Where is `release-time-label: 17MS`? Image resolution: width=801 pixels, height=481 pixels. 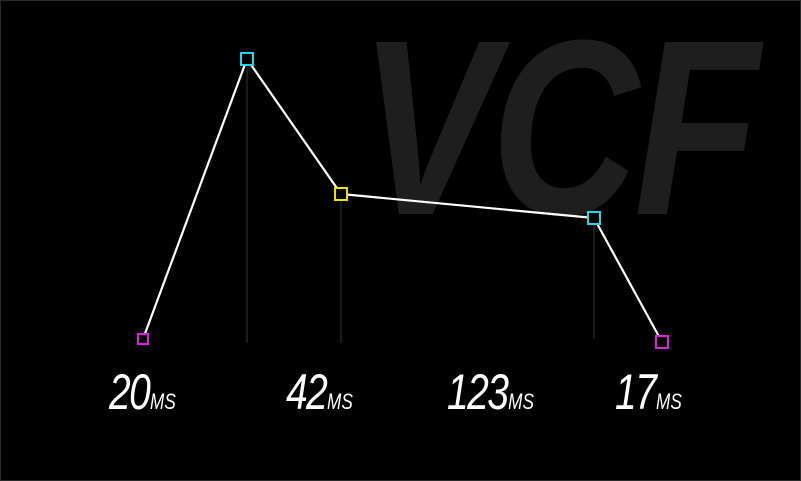
release-time-label: 17MS is located at coordinates (648, 392).